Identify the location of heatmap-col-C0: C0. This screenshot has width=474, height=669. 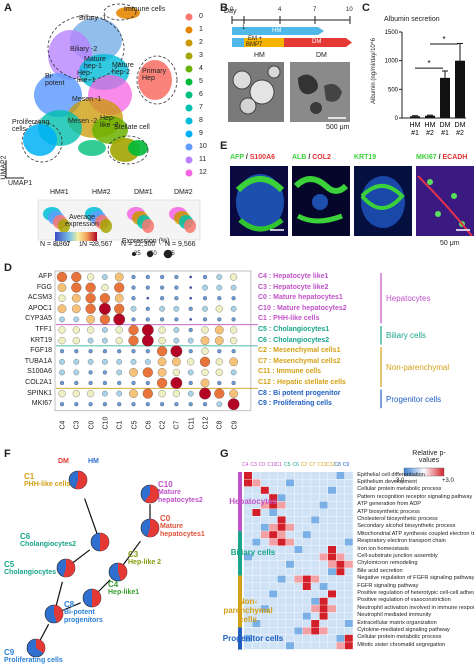
(262, 465).